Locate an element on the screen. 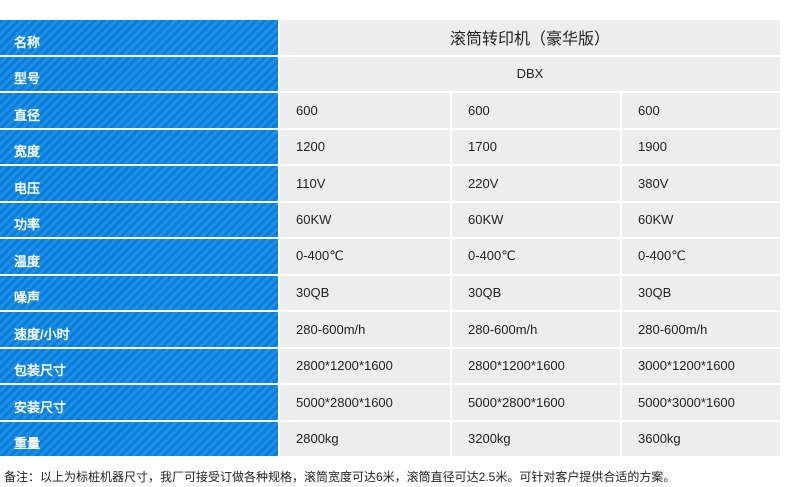 The height and width of the screenshot is (487, 785). row-label: 名称 is located at coordinates (139, 37).